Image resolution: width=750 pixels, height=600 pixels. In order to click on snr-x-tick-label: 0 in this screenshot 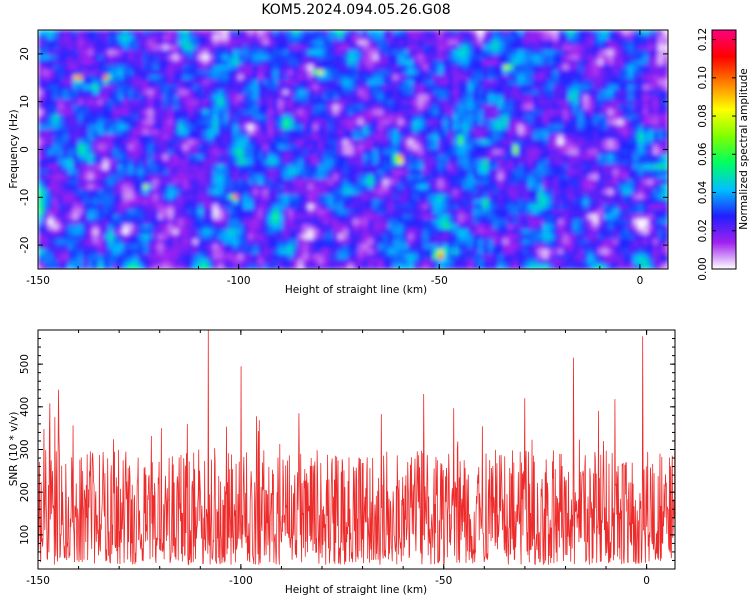, I will do `click(646, 581)`.